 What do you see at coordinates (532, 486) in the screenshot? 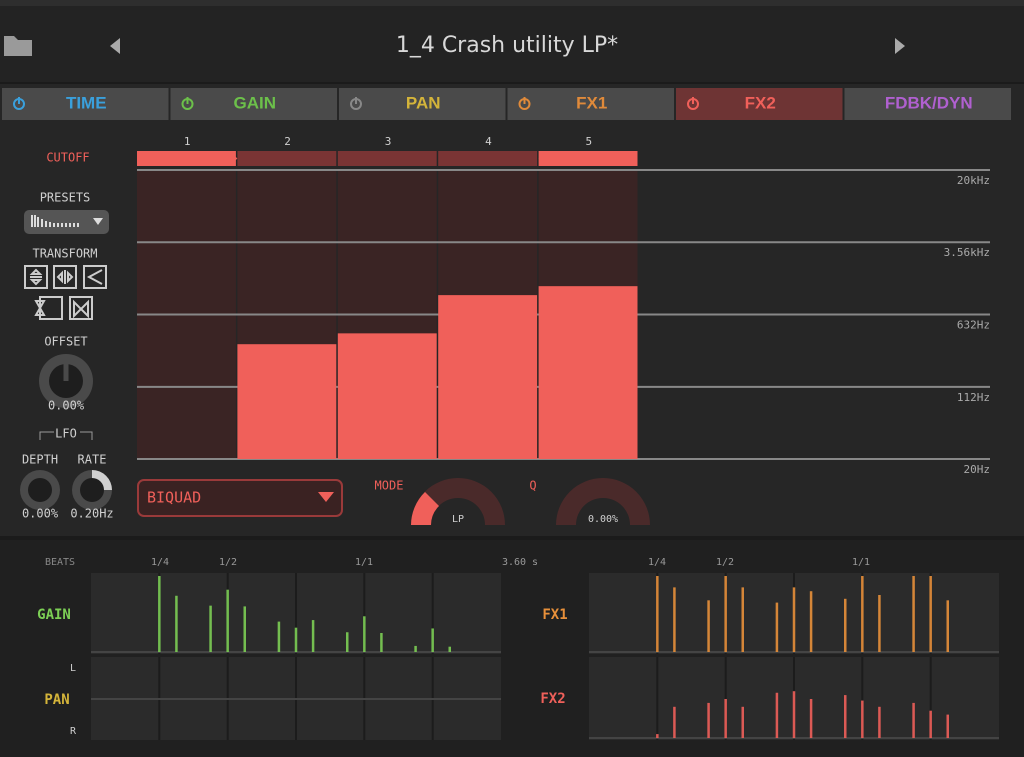
I see `q-label: Q` at bounding box center [532, 486].